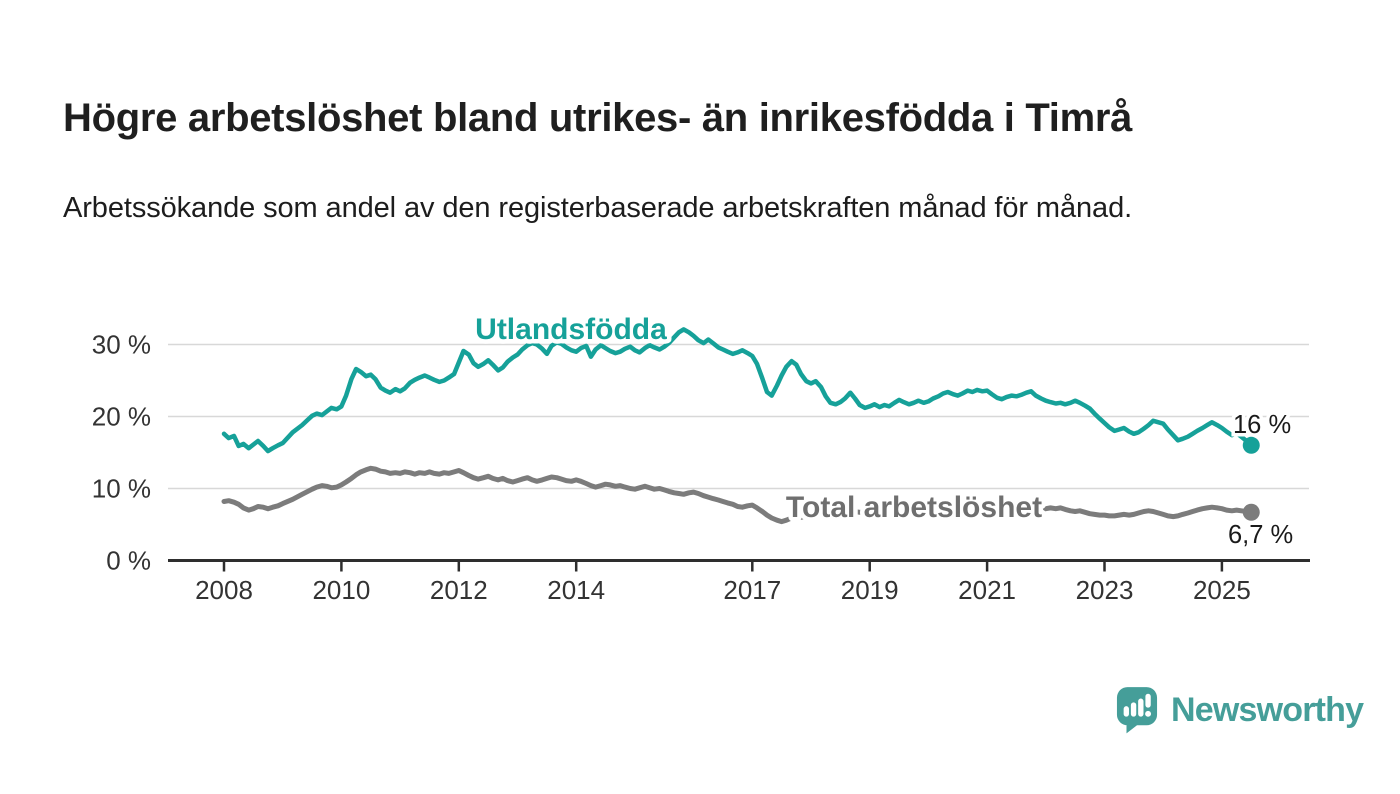 The width and height of the screenshot is (1400, 794). What do you see at coordinates (341, 590) in the screenshot?
I see `x-axis-tick-label: 2010` at bounding box center [341, 590].